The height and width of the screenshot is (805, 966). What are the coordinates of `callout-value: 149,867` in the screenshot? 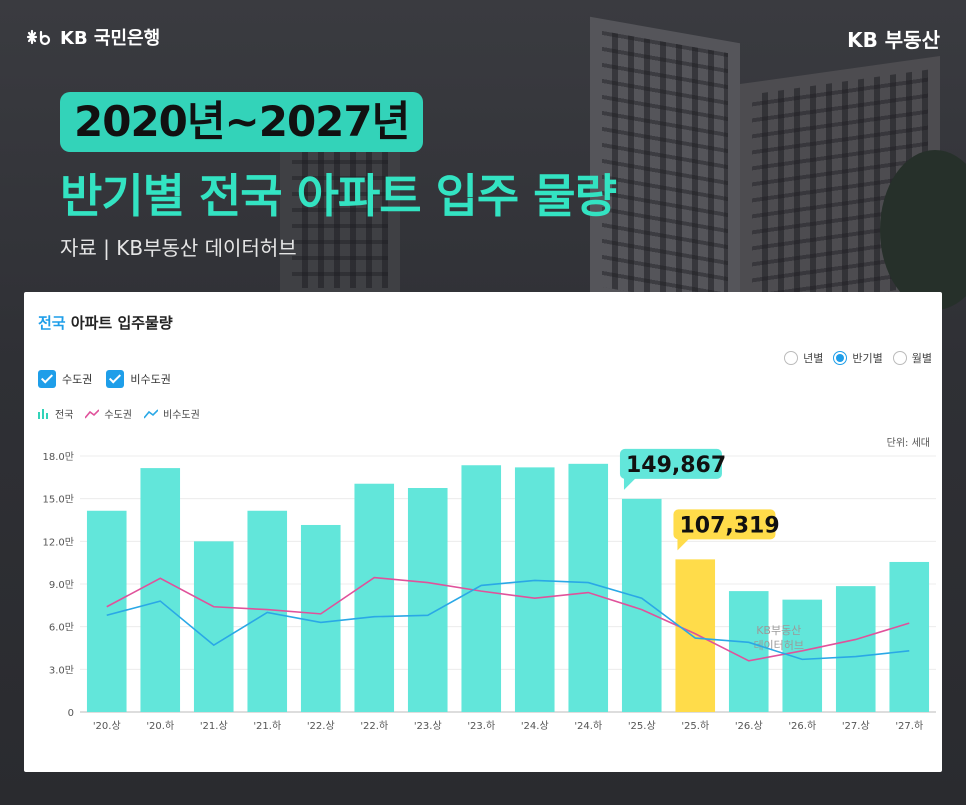 It's located at (676, 465).